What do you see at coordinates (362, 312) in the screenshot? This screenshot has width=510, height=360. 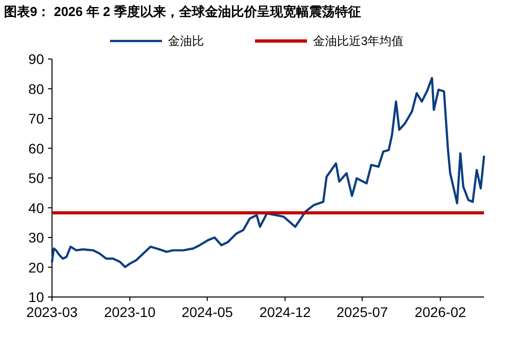 I see `x-tick-label: 2025-07` at bounding box center [362, 312].